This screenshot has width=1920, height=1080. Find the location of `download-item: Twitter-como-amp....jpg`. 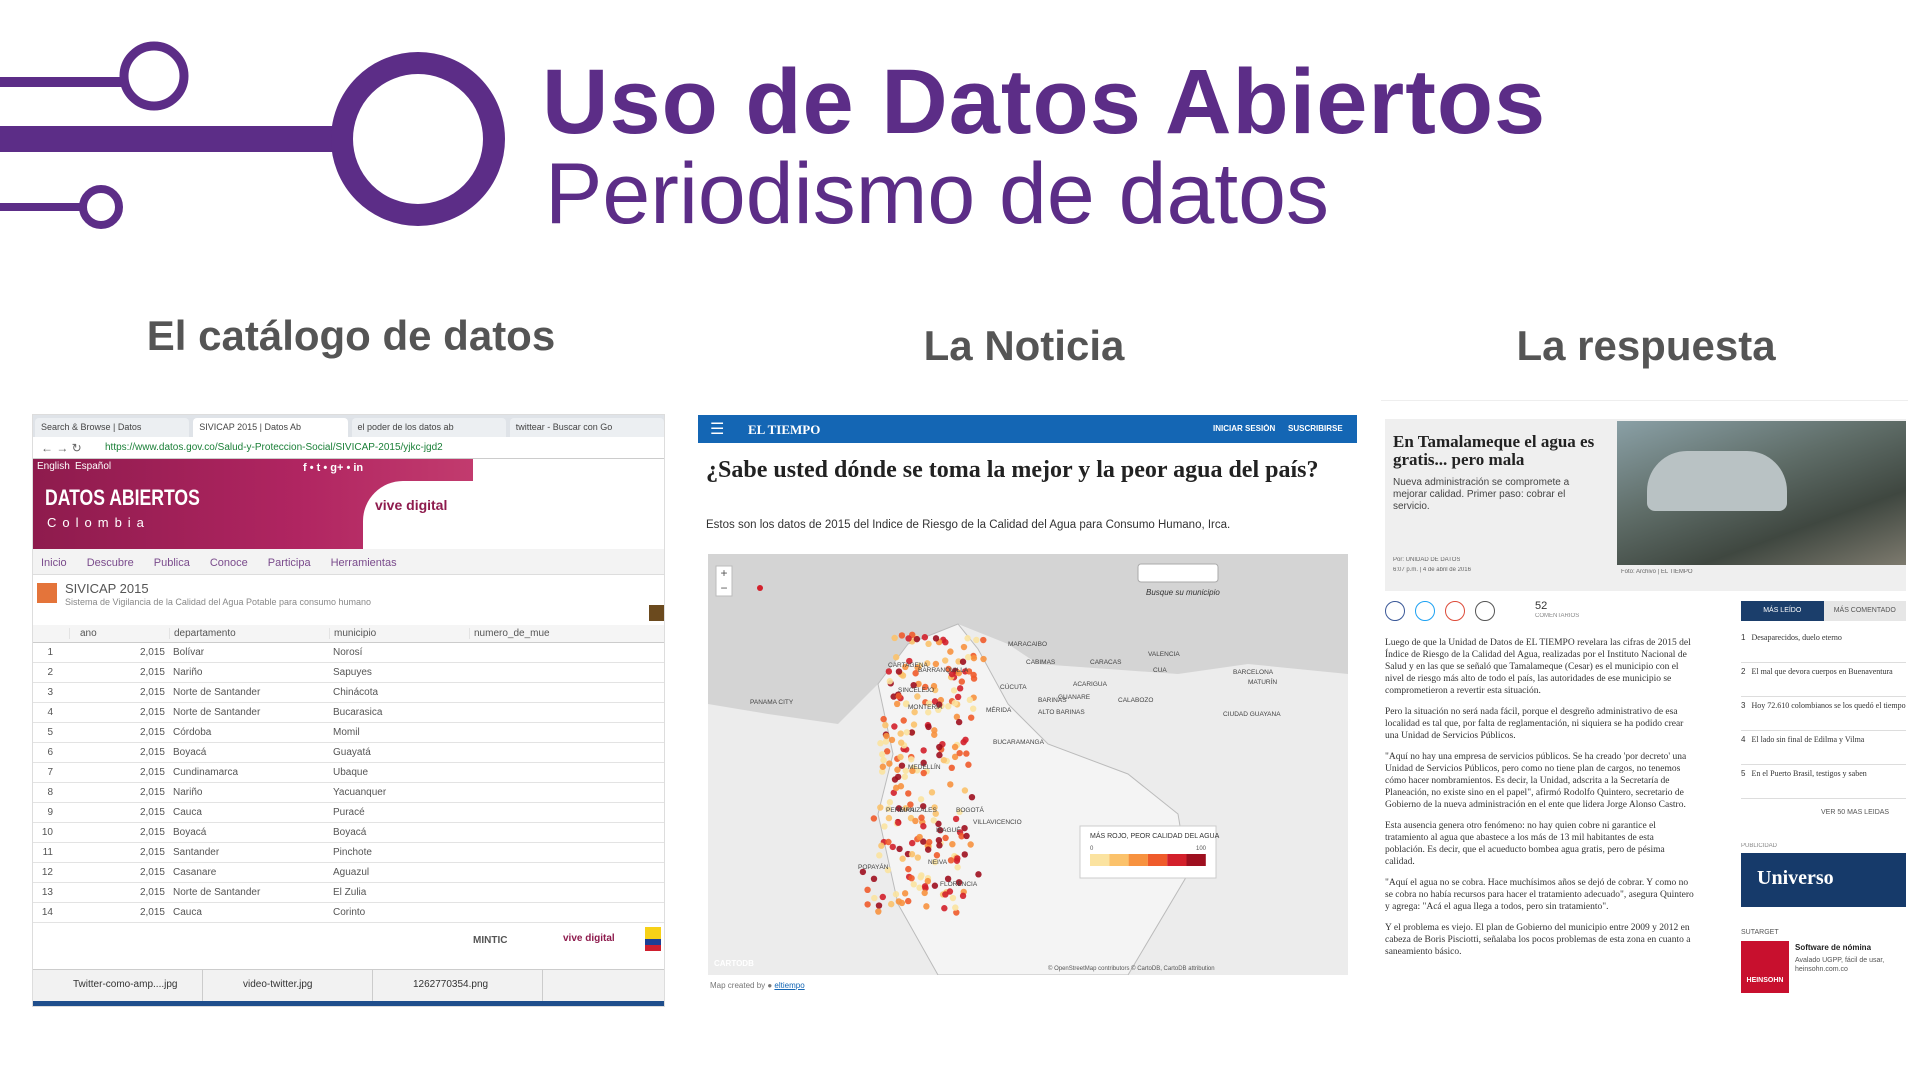

download-item: Twitter-como-amp....jpg is located at coordinates (118, 985).